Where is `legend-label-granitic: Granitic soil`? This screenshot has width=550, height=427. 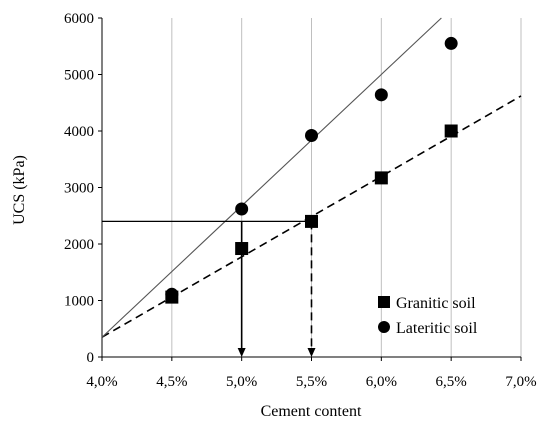 legend-label-granitic: Granitic soil is located at coordinates (436, 303).